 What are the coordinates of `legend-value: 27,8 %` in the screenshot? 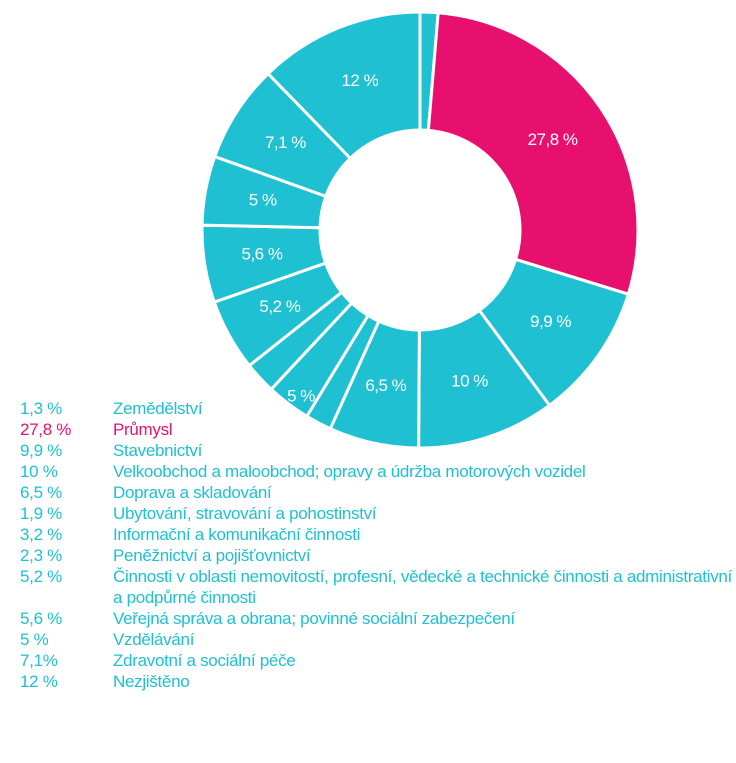 It's located at (46, 429).